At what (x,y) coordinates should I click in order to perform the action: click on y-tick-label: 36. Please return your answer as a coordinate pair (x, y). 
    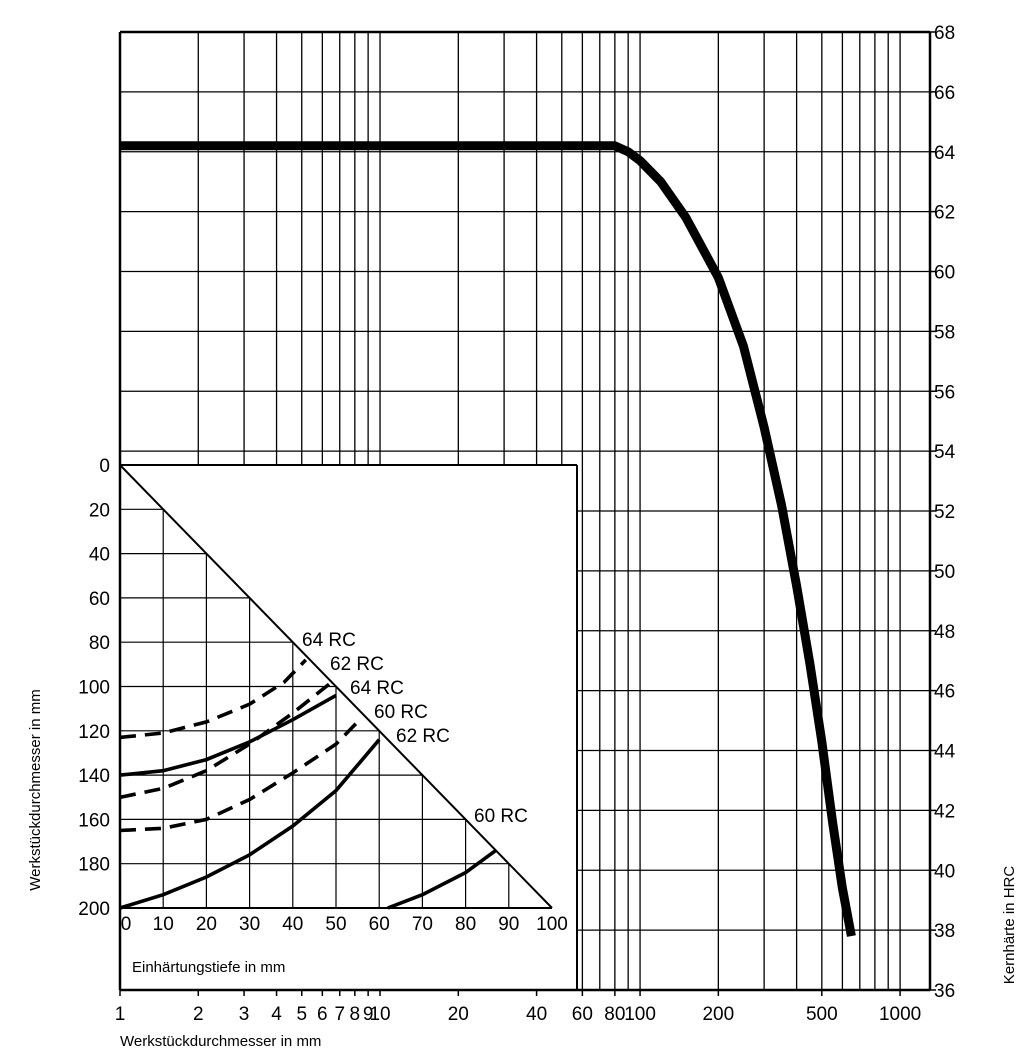
    Looking at the image, I should click on (944, 991).